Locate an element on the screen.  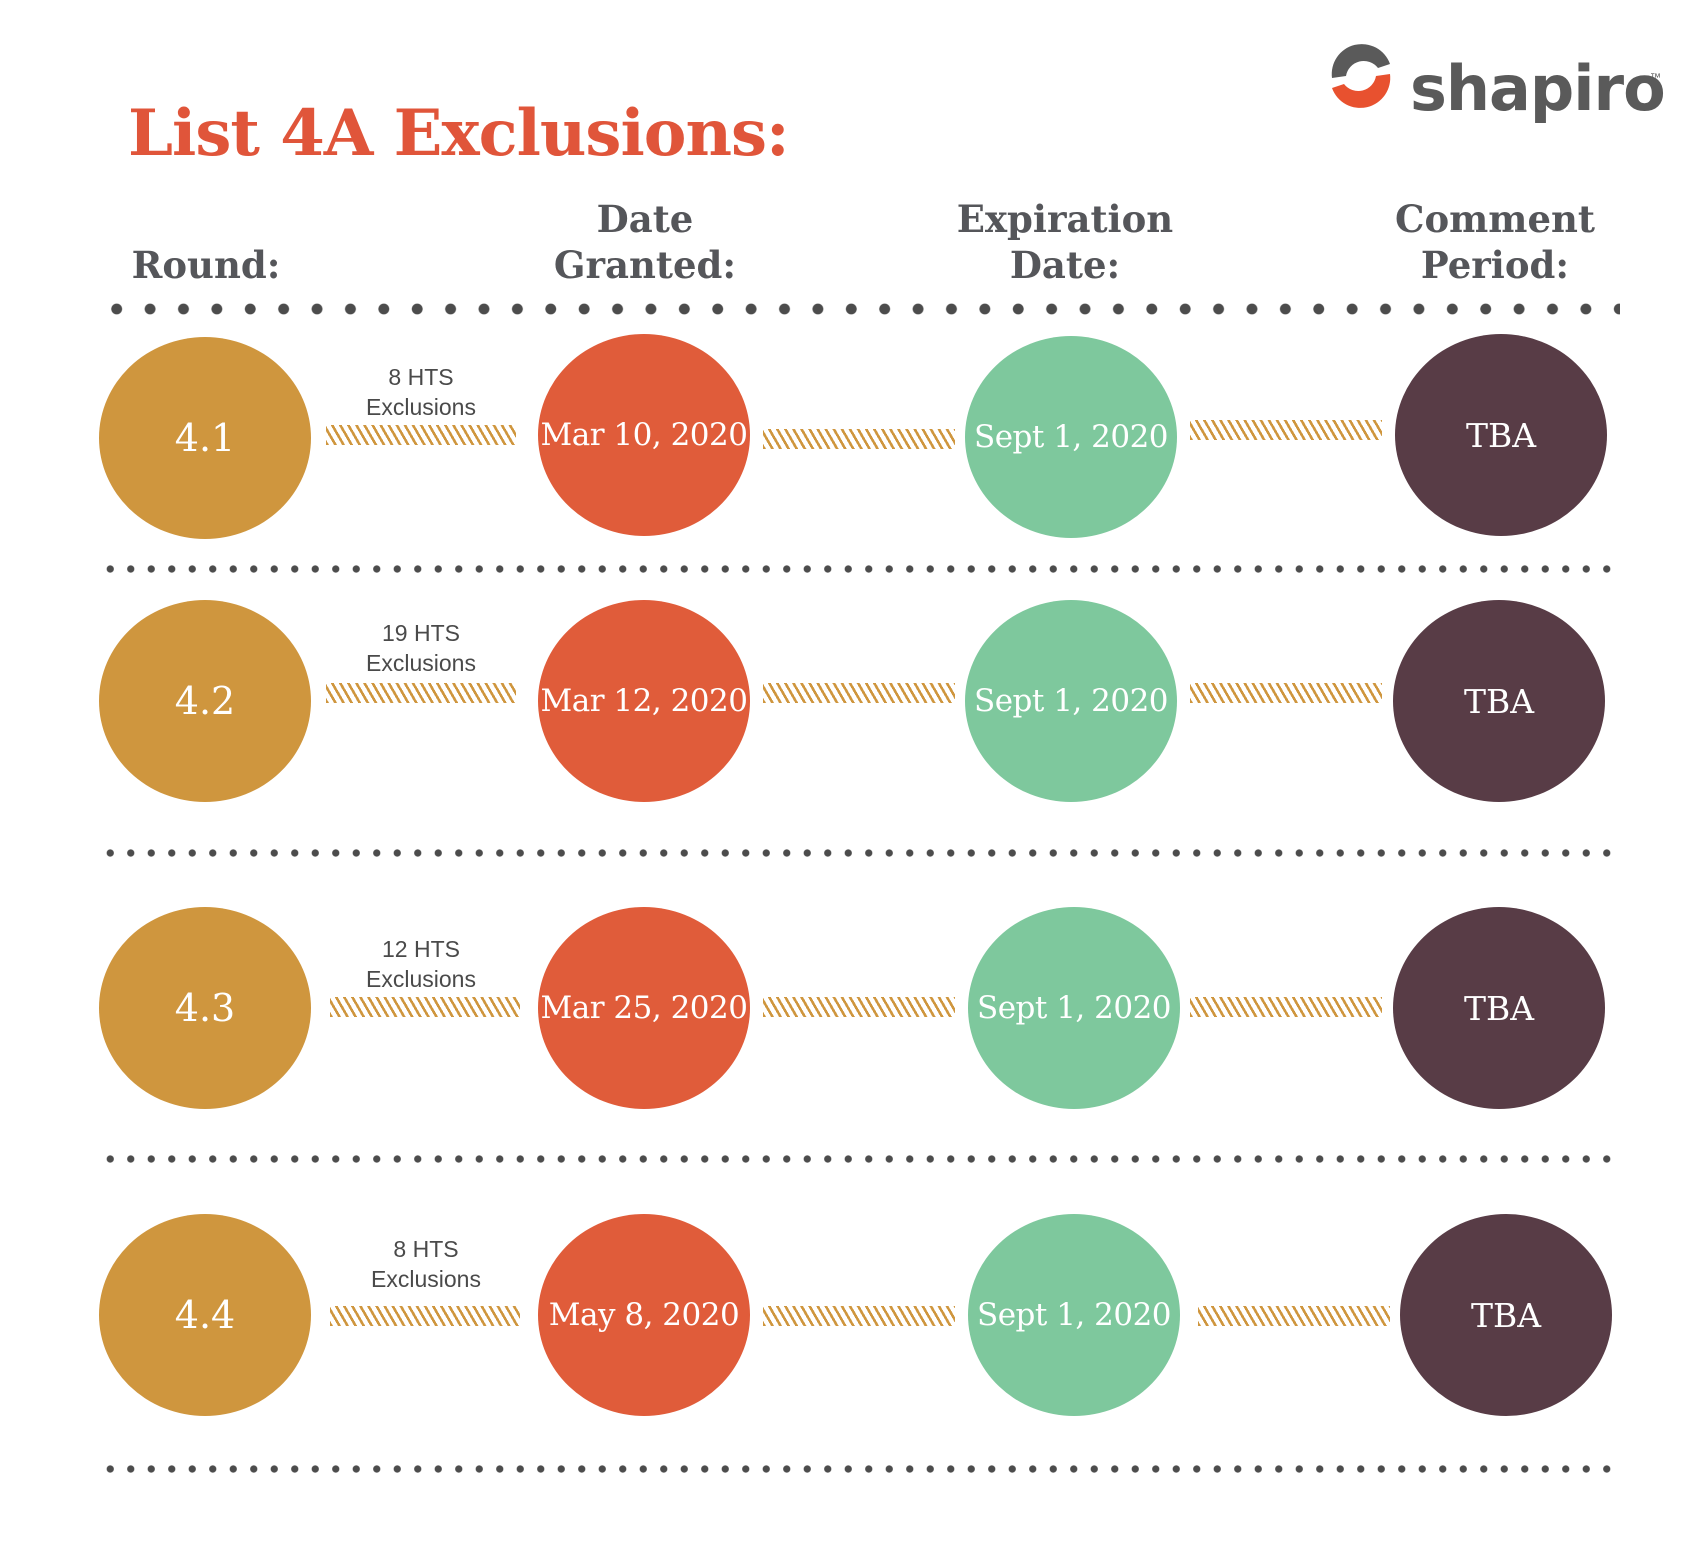
round-circle: 4.2 is located at coordinates (205, 701).